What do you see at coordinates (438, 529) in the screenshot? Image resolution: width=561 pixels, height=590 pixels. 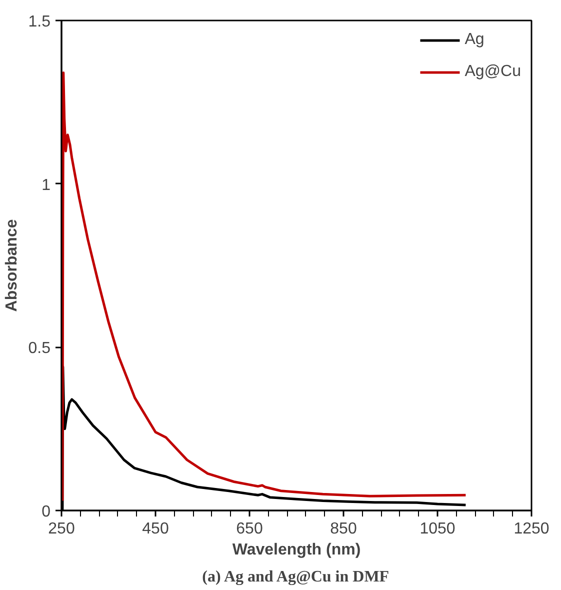 I see `x-tick-label: 1050` at bounding box center [438, 529].